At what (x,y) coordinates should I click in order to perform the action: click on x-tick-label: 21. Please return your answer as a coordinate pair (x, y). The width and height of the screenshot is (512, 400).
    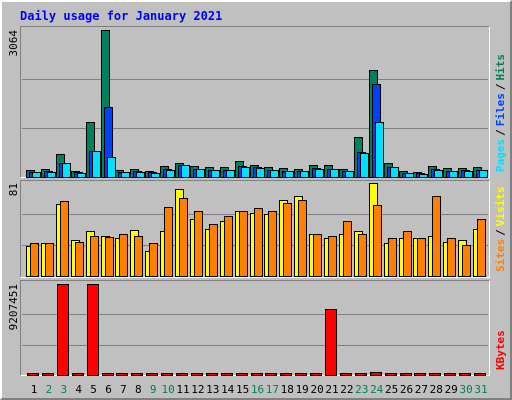
    Looking at the image, I should click on (331, 389).